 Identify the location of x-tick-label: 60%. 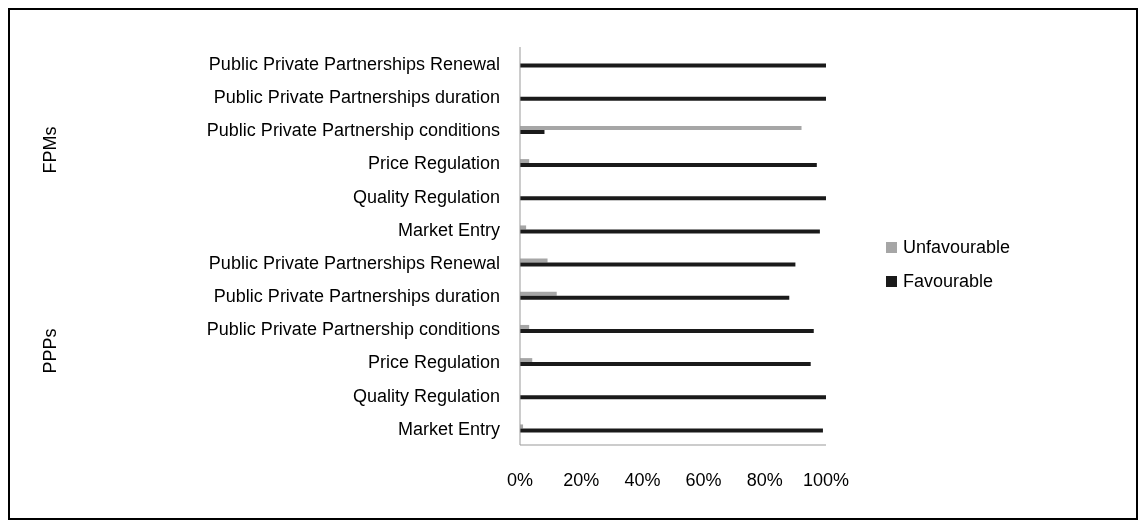
(703, 479).